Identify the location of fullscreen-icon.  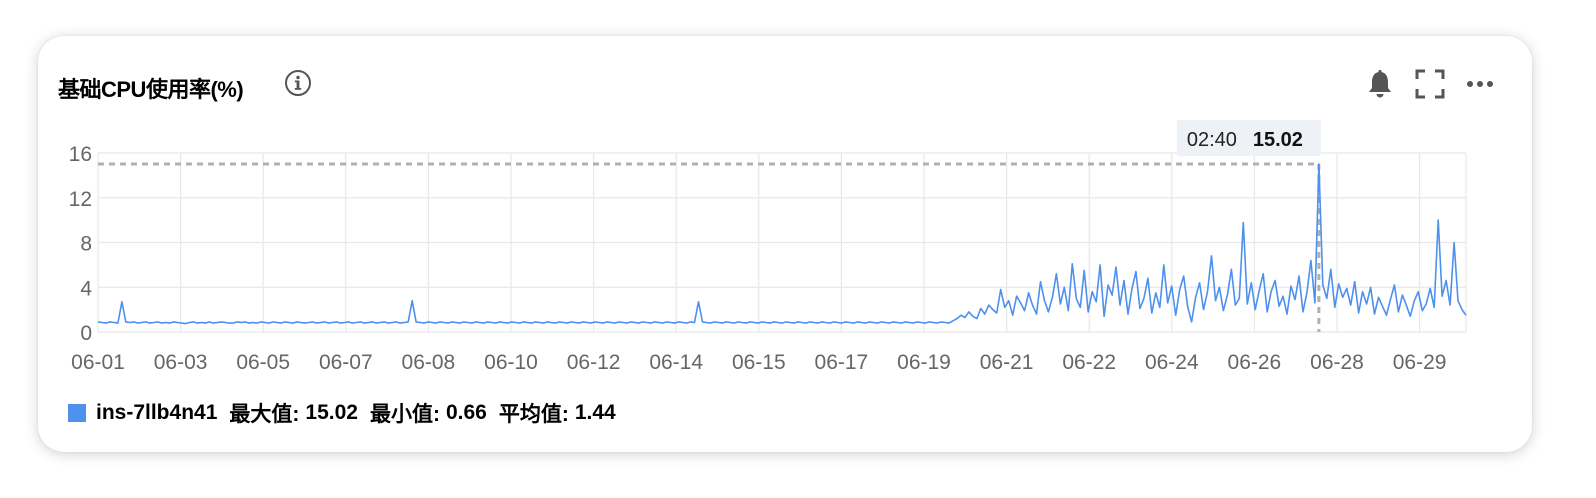
(1430, 84).